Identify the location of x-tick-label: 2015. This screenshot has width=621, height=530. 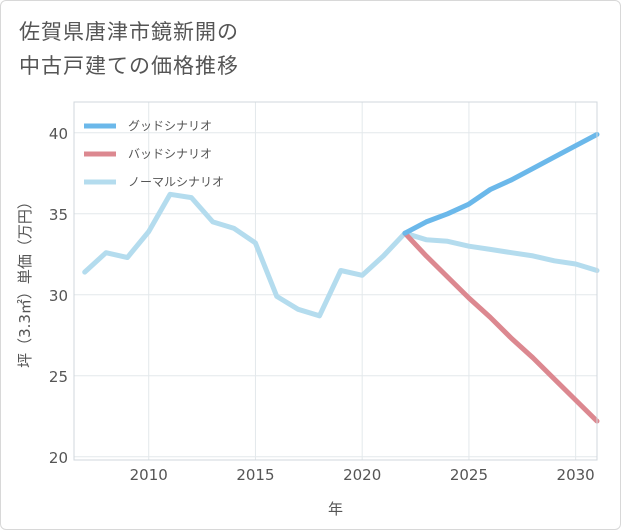
(255, 475).